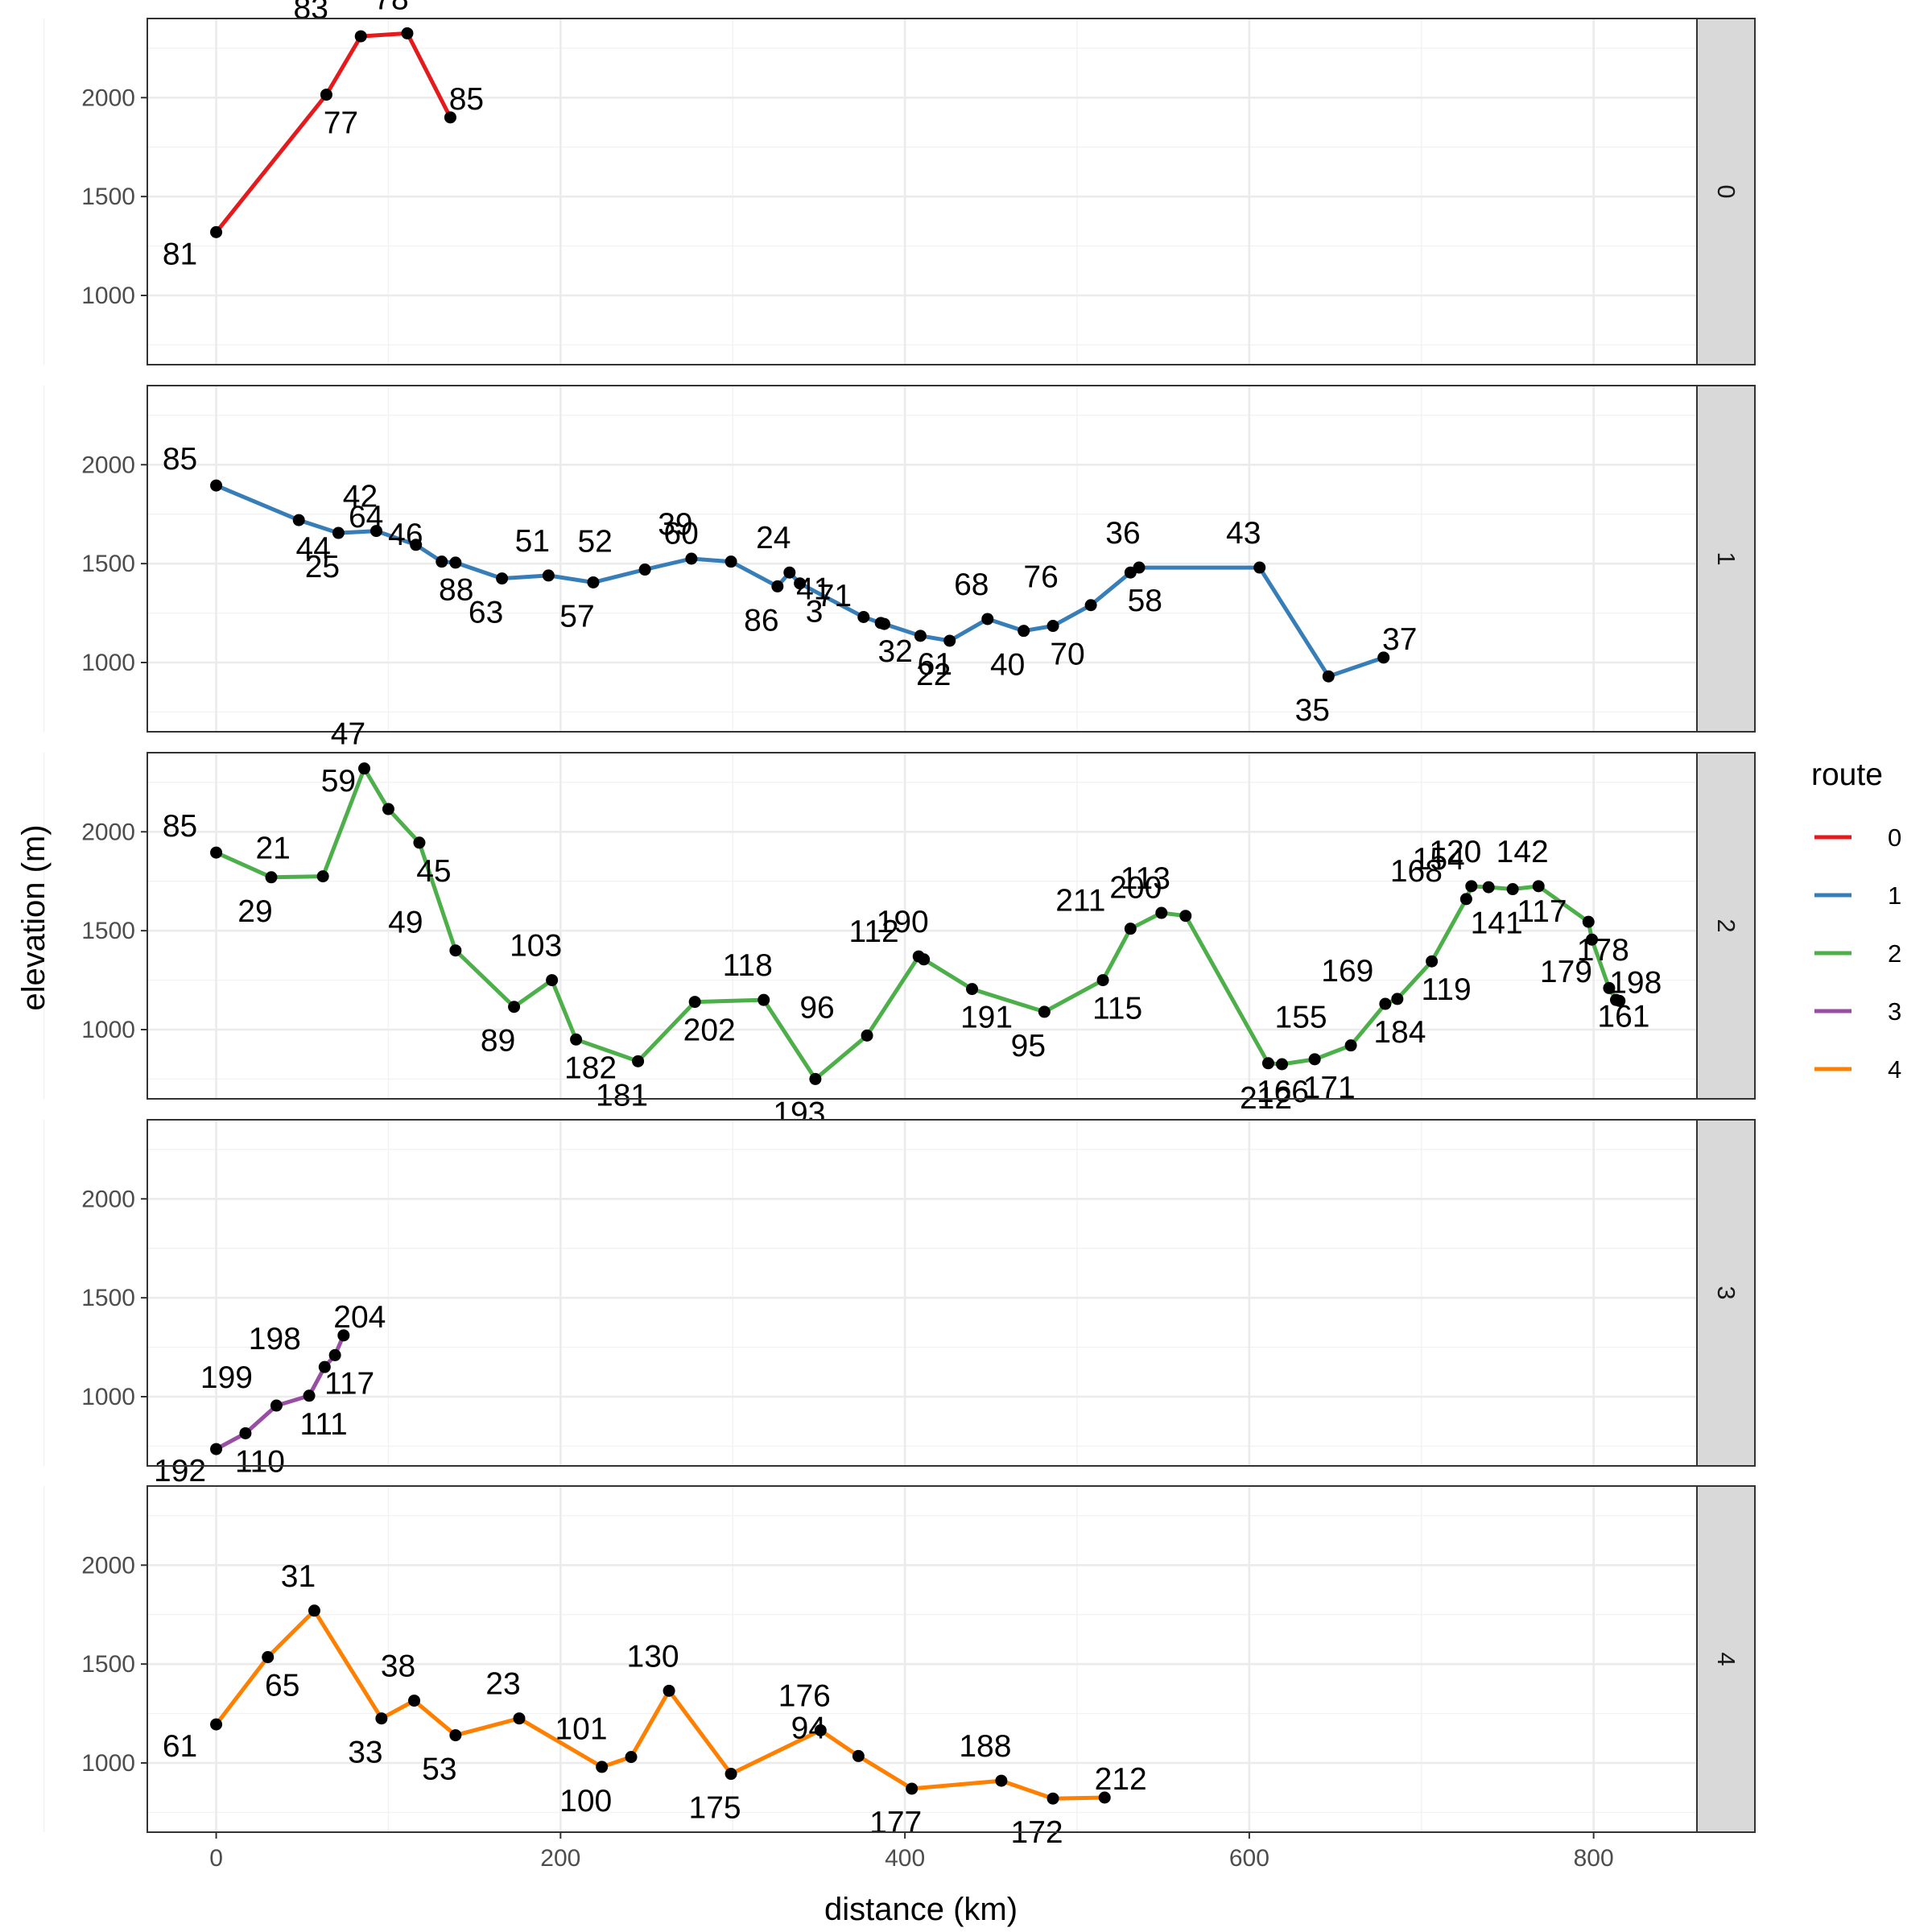 The width and height of the screenshot is (1932, 1932). What do you see at coordinates (313, 548) in the screenshot?
I see `point-label: 44` at bounding box center [313, 548].